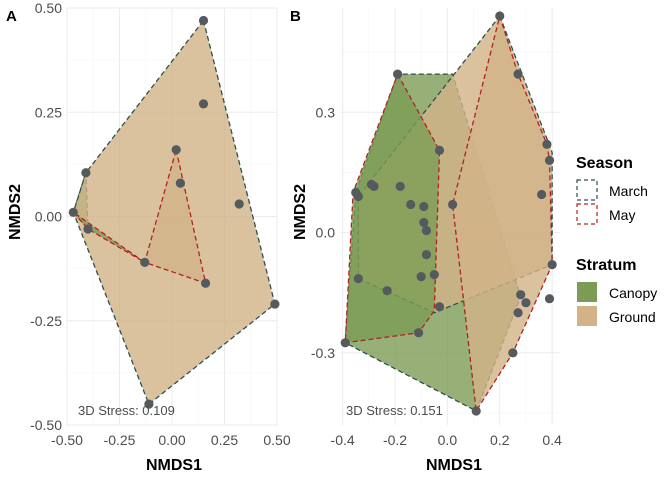 The height and width of the screenshot is (480, 672). I want to click on x-tick-label: 0.0, so click(448, 440).